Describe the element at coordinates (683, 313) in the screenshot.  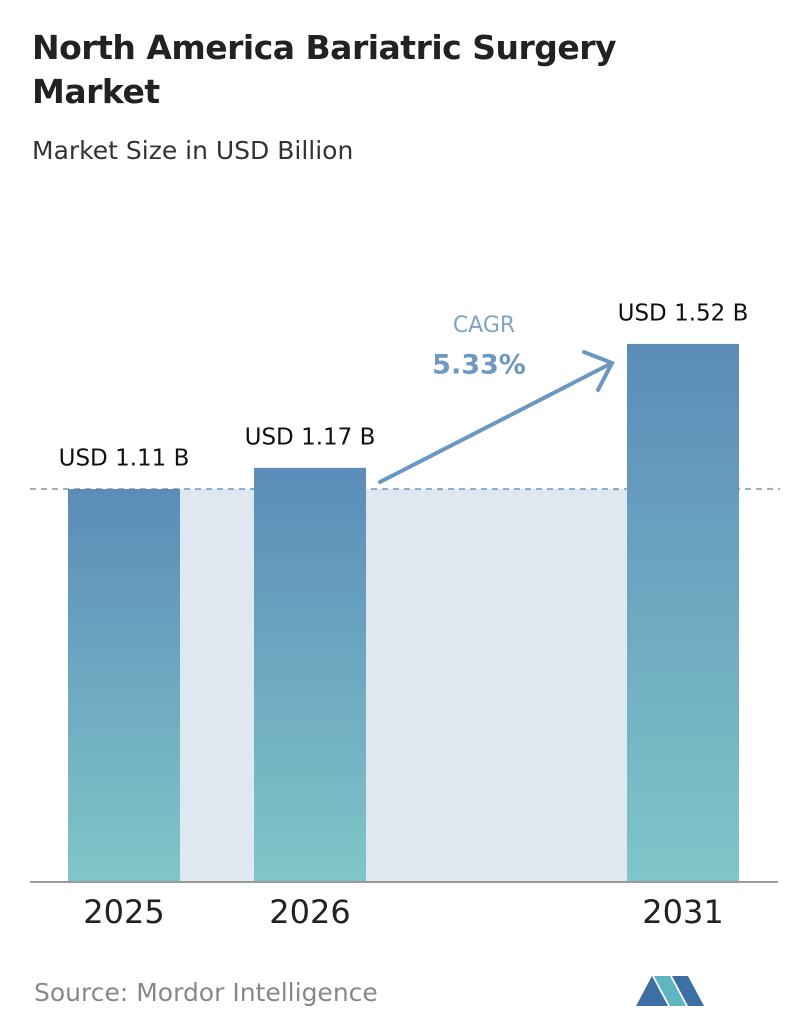
I see `value-label: USD 1.52 B` at that location.